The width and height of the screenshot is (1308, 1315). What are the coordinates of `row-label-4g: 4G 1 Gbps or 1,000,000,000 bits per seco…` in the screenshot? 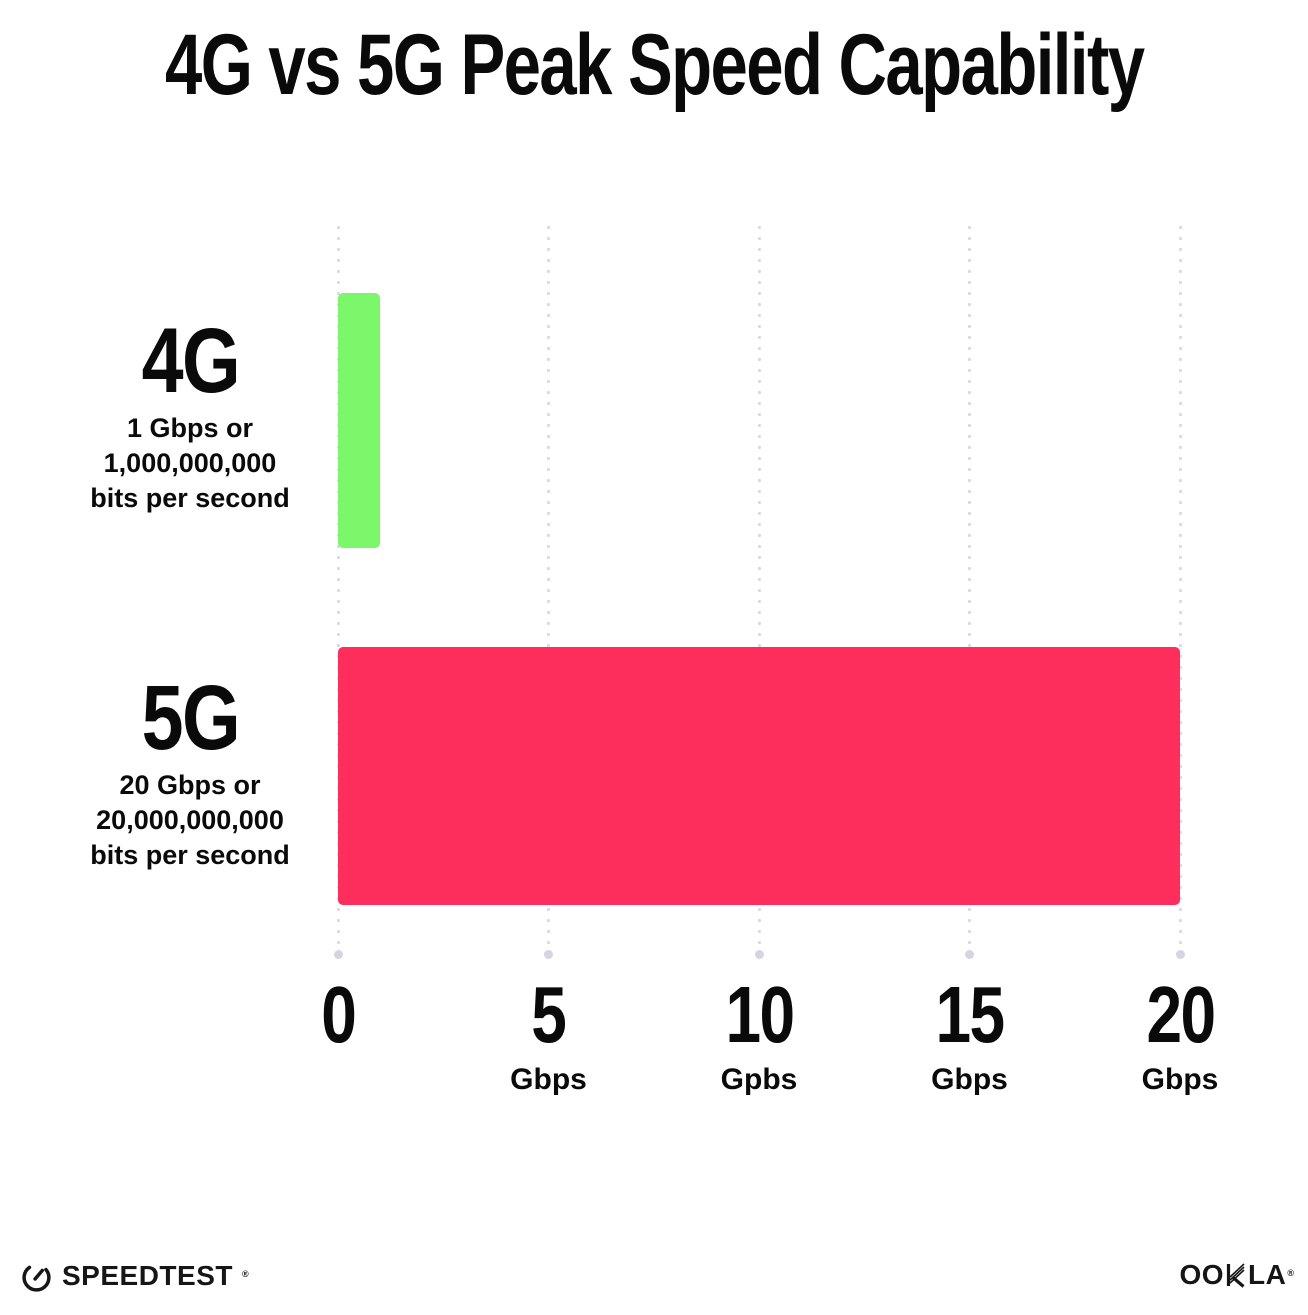 It's located at (190, 413).